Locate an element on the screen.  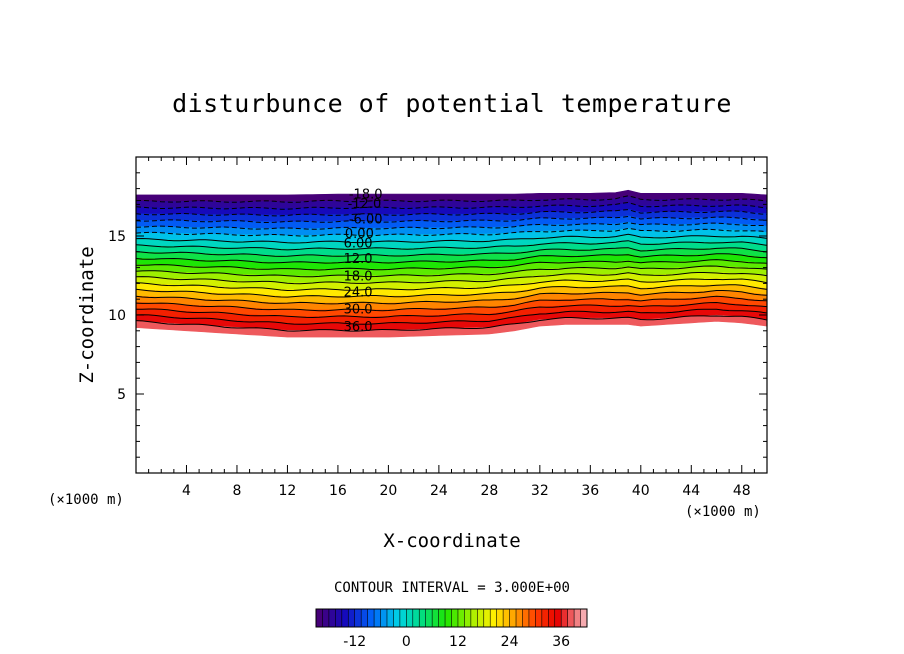
contour-lines is located at coordinates (451, 263).